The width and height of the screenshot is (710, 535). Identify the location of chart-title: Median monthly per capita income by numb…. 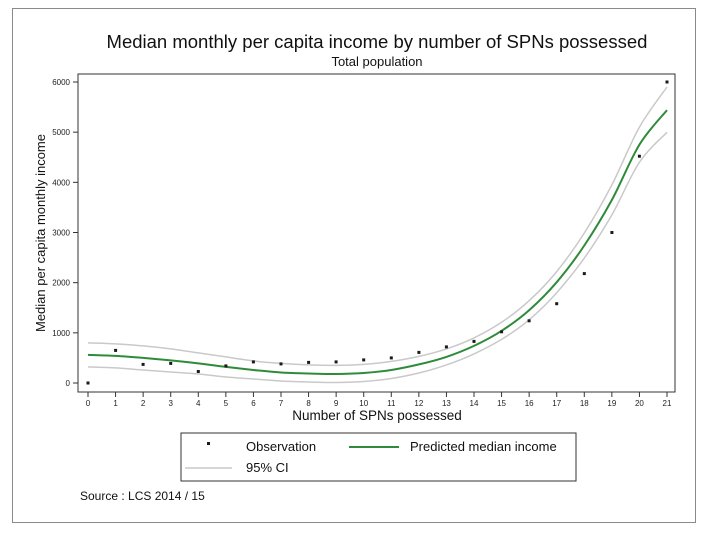
(377, 41).